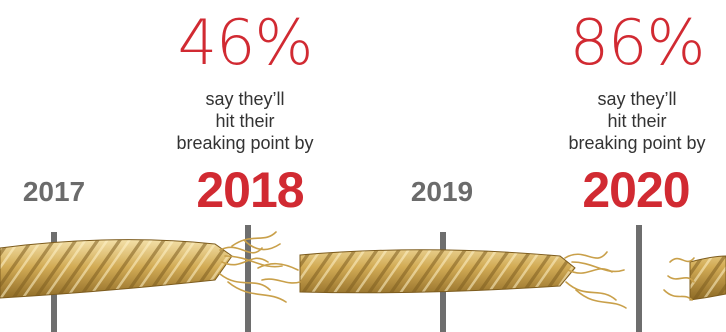  What do you see at coordinates (637, 42) in the screenshot?
I see `percent-2020: 86%` at bounding box center [637, 42].